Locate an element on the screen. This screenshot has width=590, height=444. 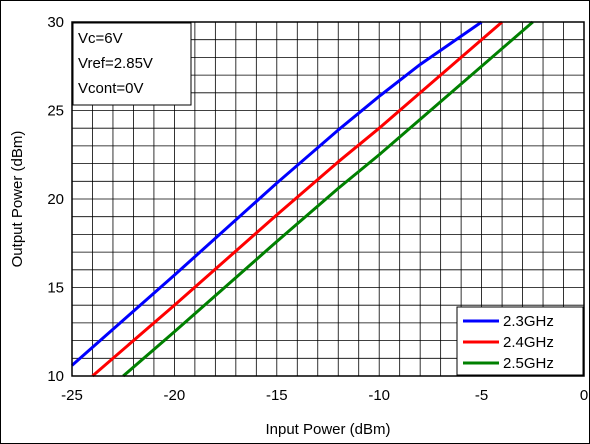
y-tick-label: 10 is located at coordinates (55, 376).